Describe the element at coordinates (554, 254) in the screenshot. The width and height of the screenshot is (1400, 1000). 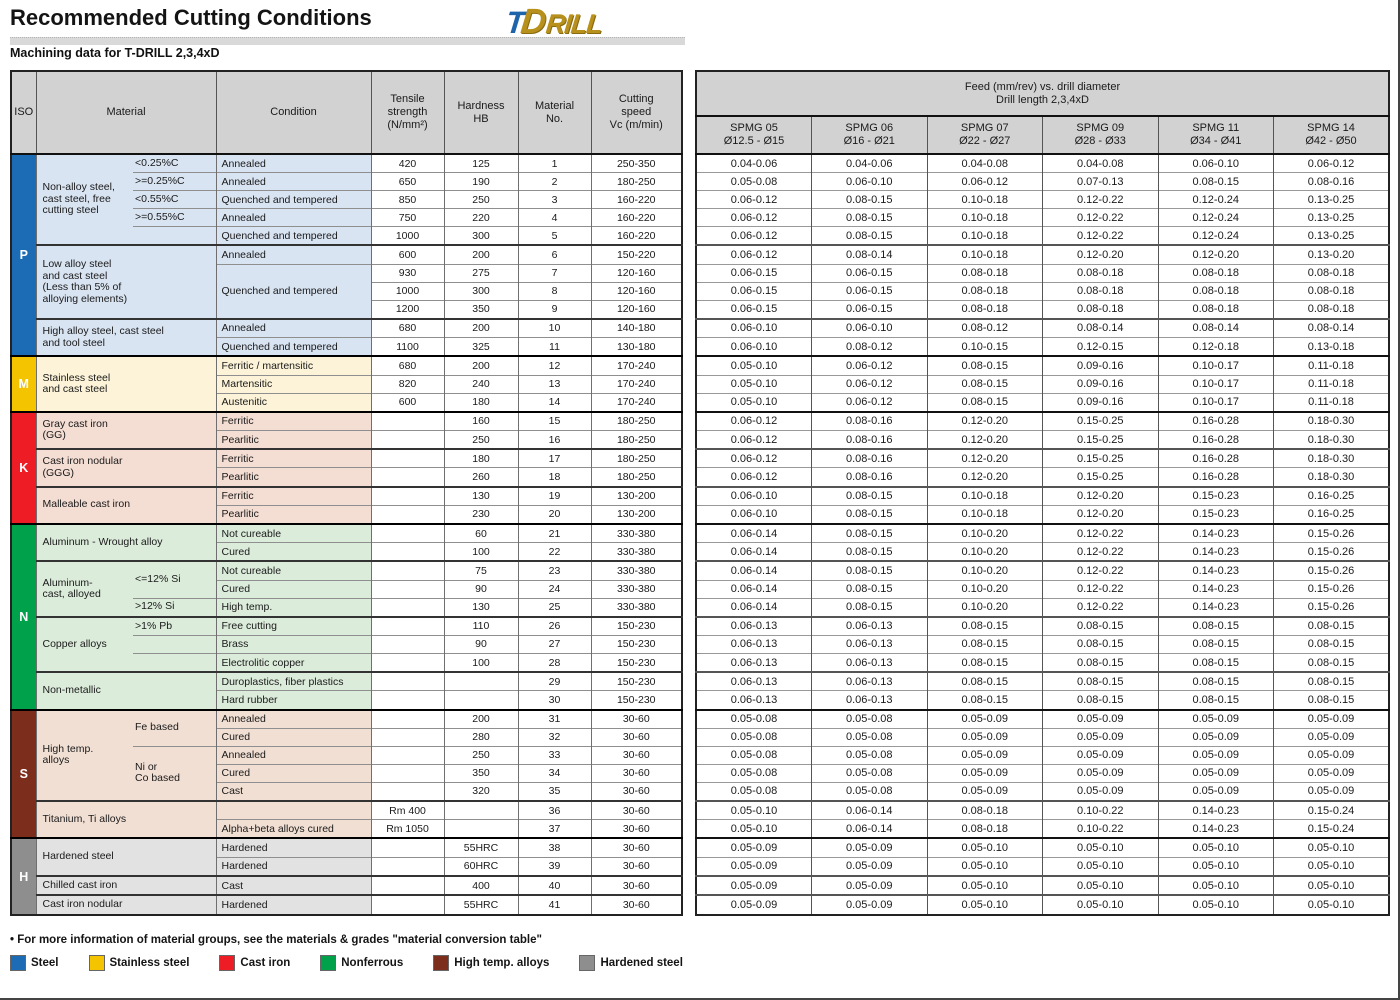
I see `material-no-cell: 6` at that location.